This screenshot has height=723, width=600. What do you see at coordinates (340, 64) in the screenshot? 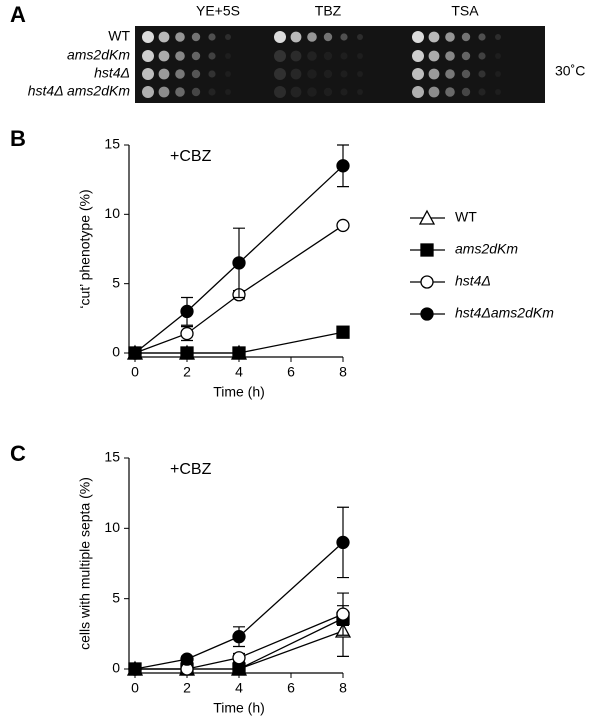
I see `plate-image` at bounding box center [340, 64].